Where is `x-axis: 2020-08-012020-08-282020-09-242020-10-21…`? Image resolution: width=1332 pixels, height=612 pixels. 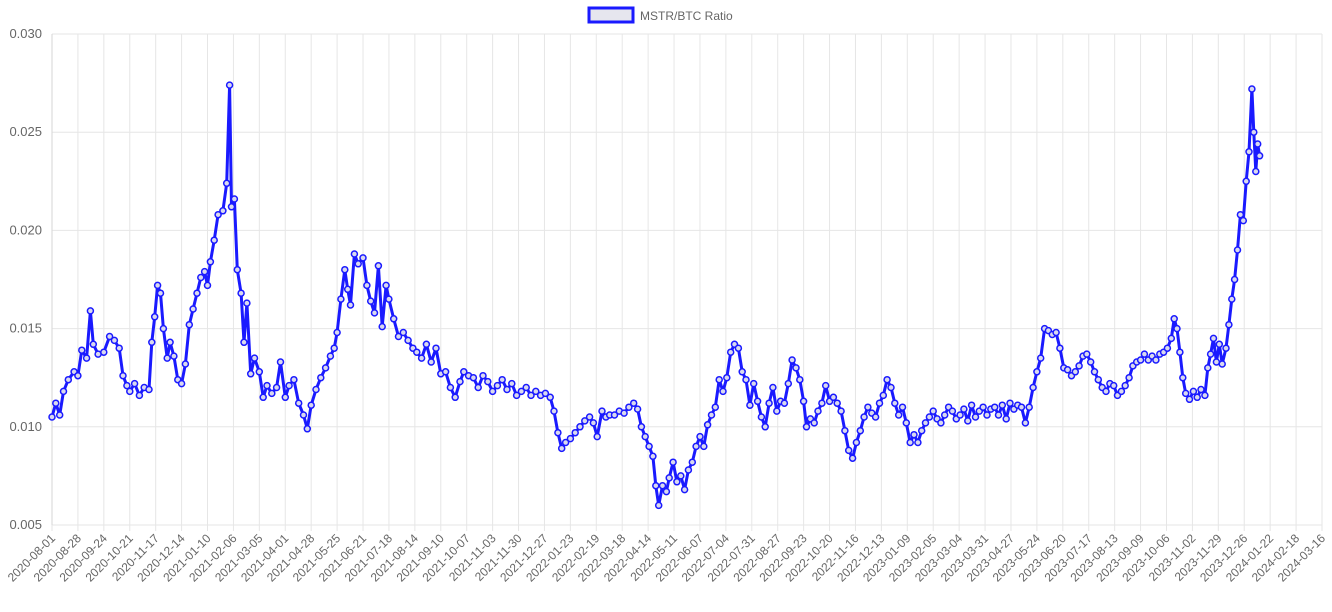
x-axis: 2020-08-012020-08-282020-09-242020-10-21… is located at coordinates (667, 558).